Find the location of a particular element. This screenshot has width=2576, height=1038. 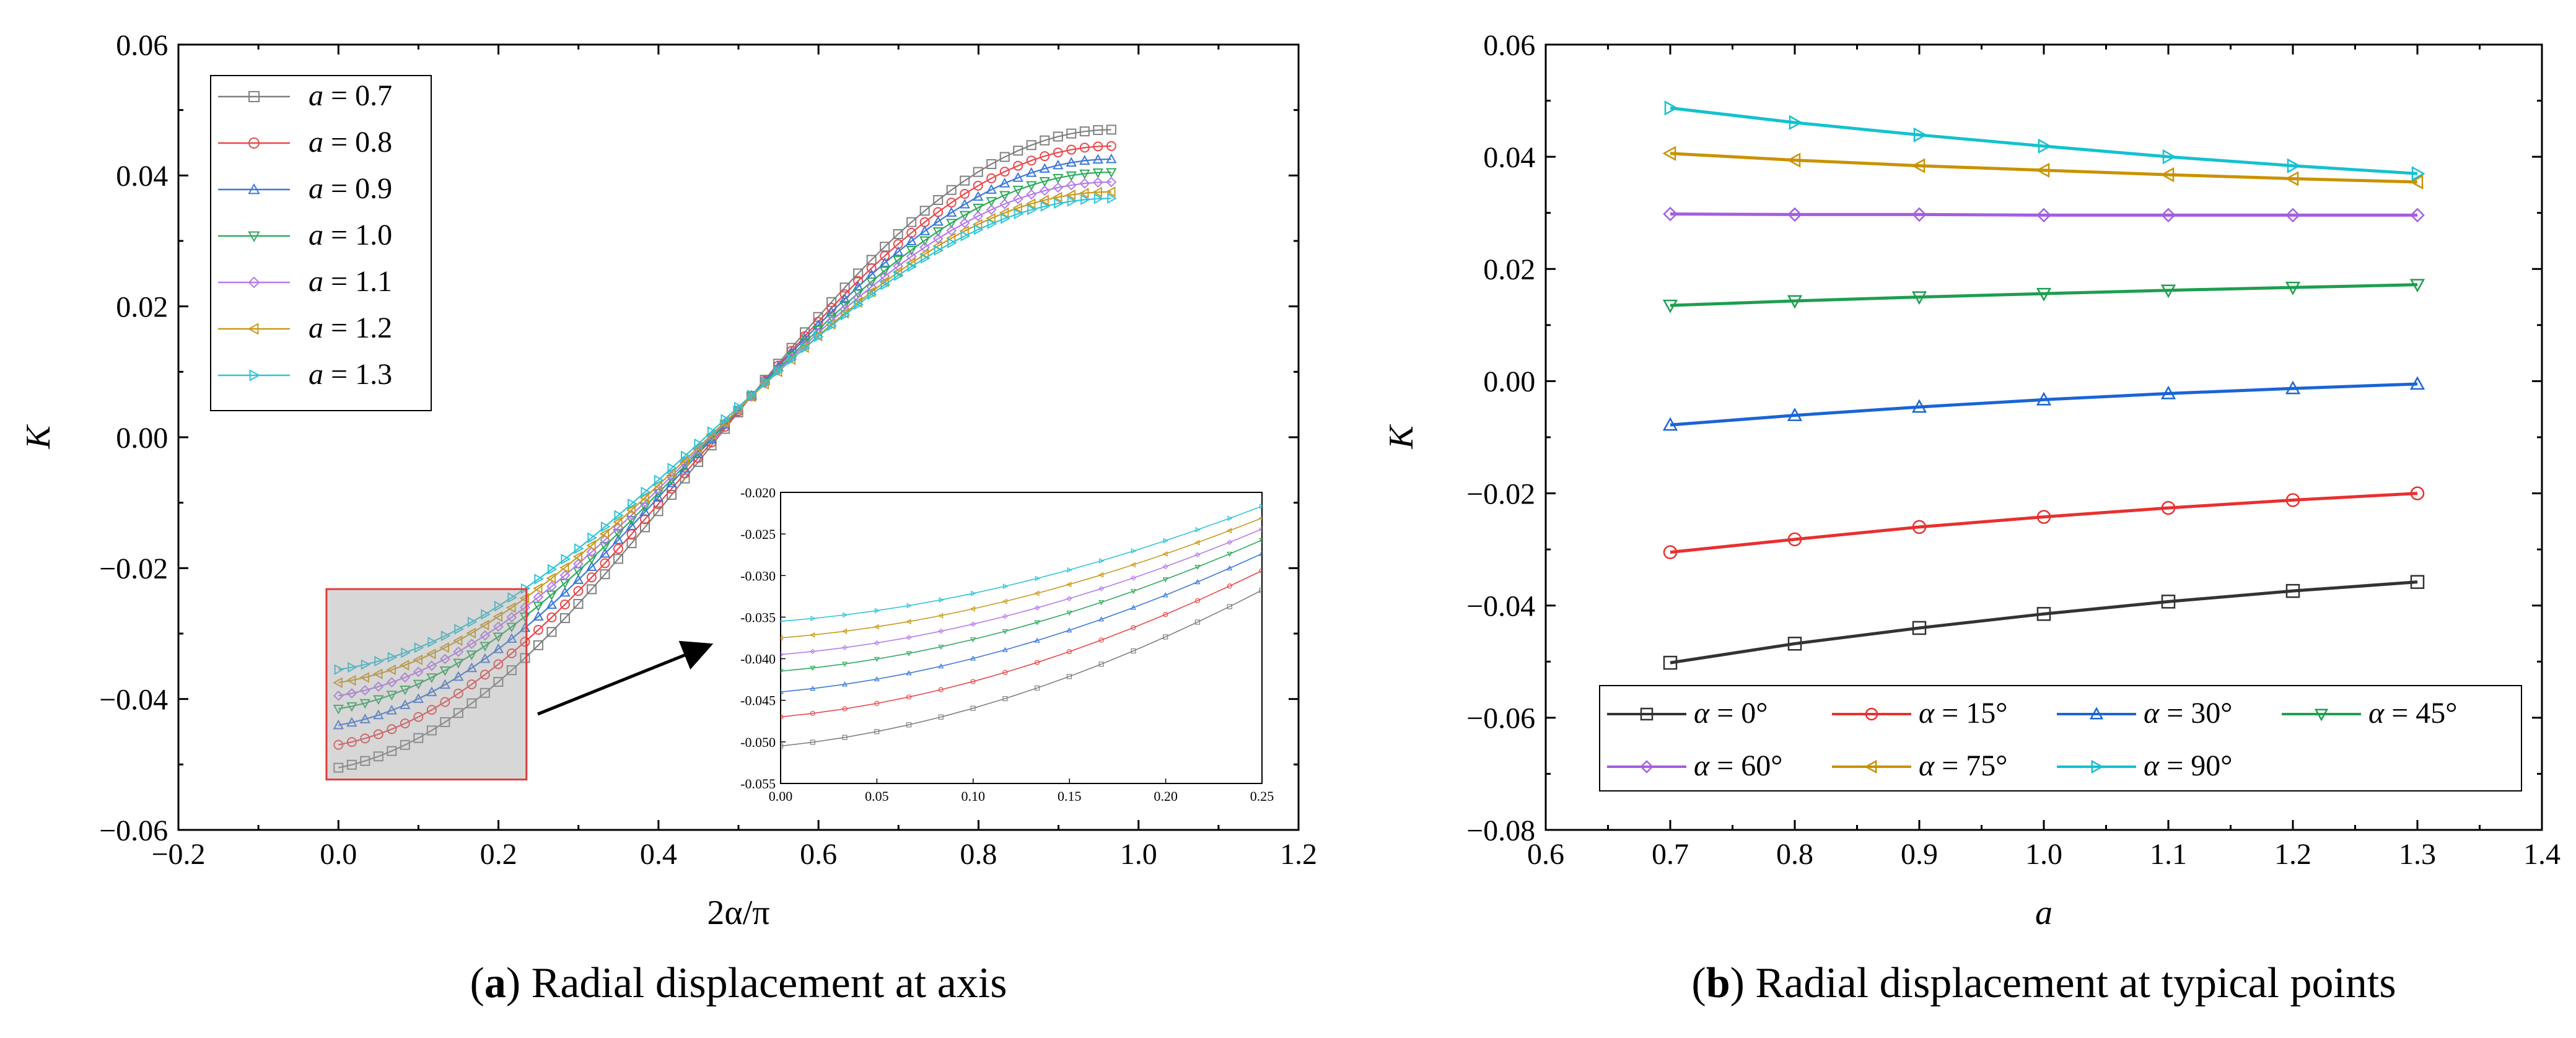

series-line-45° is located at coordinates (2043, 296).